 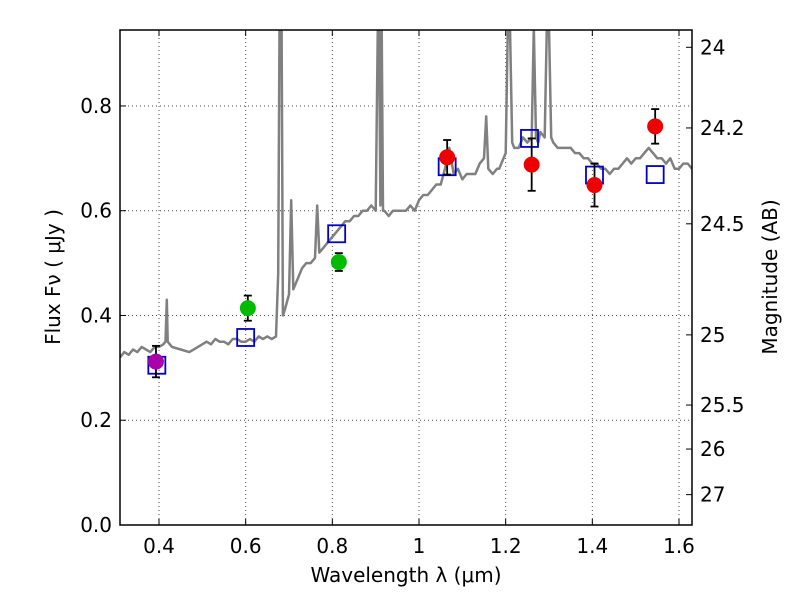 What do you see at coordinates (722, 224) in the screenshot?
I see `y-right-tick-label: 24.5` at bounding box center [722, 224].